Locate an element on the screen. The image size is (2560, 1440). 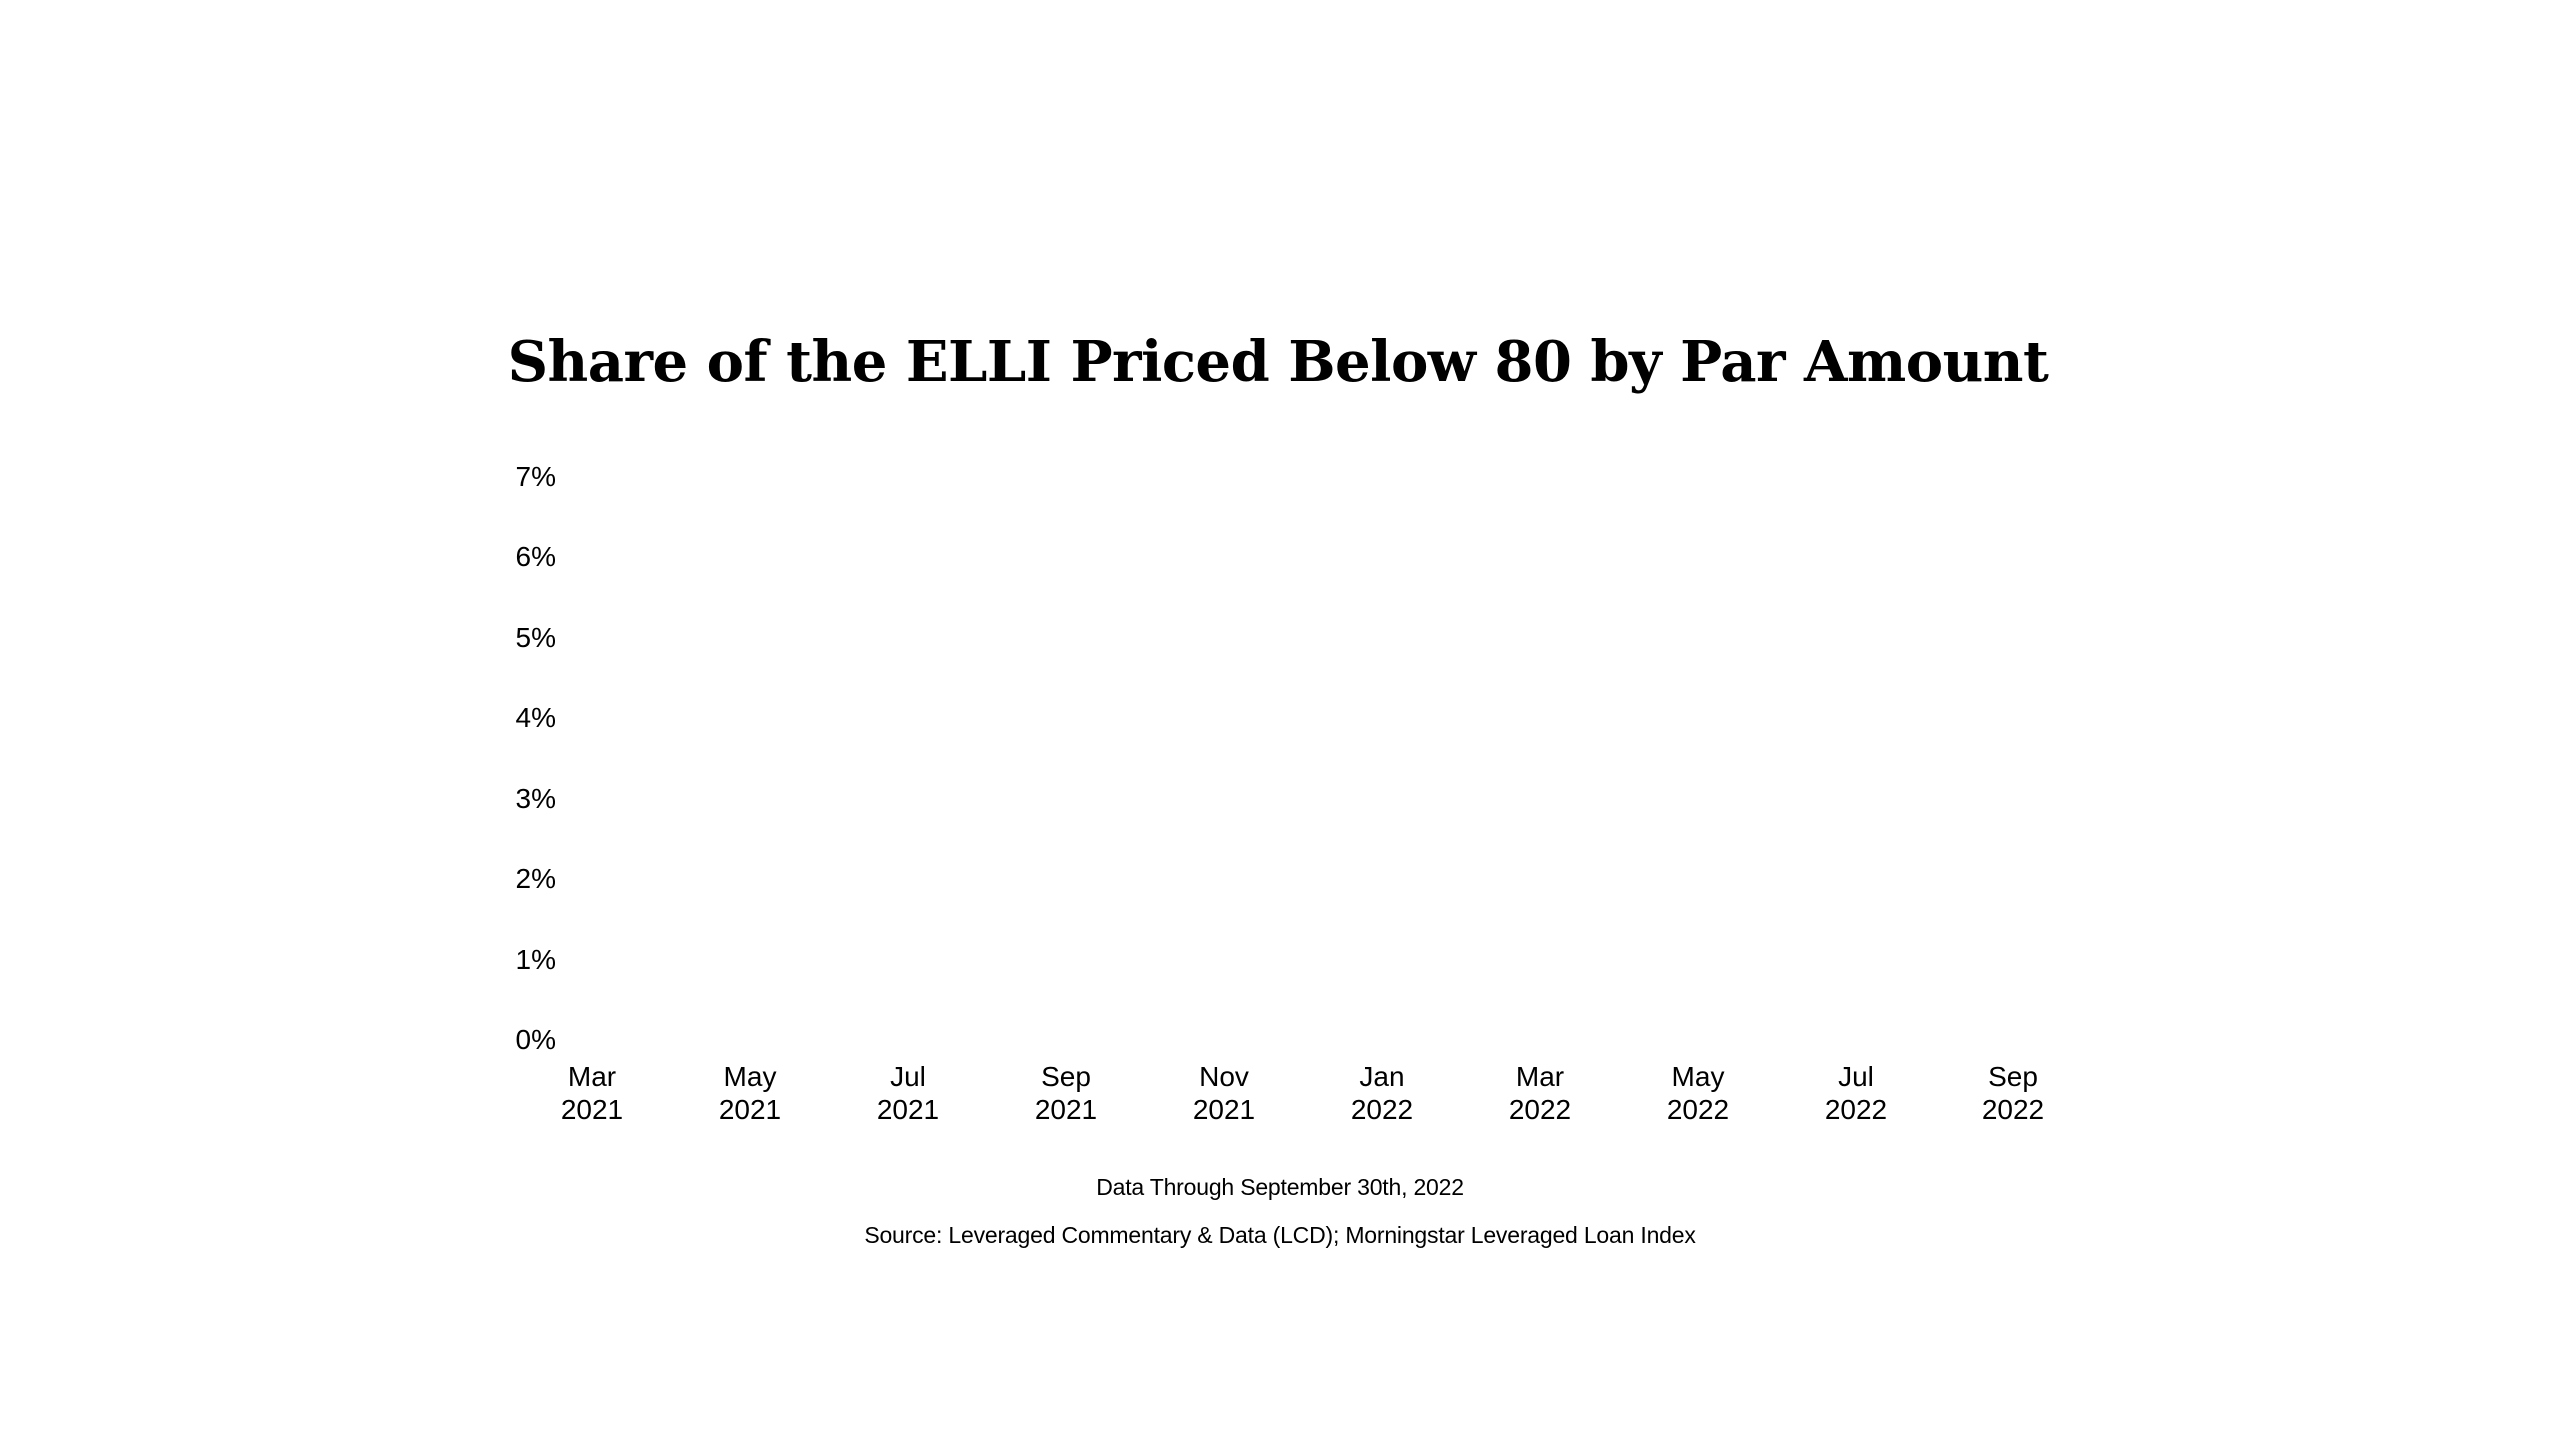
y-tick-label: 3% is located at coordinates (535, 798).